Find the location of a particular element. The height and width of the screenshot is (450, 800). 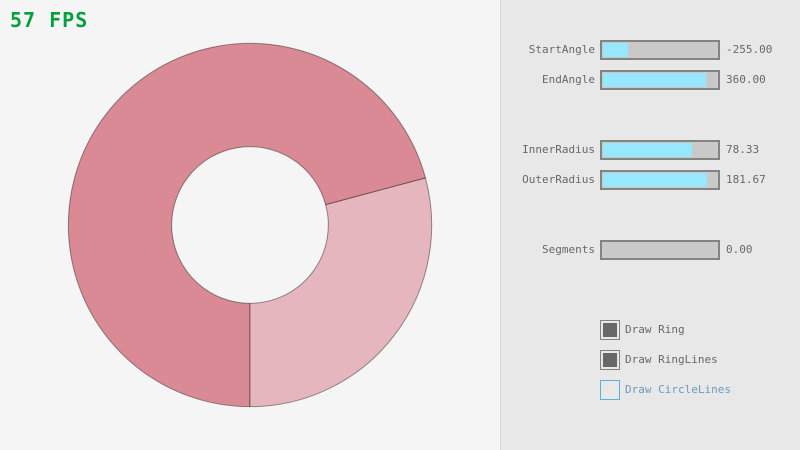

slider-fill-inner-radius is located at coordinates (647, 150).